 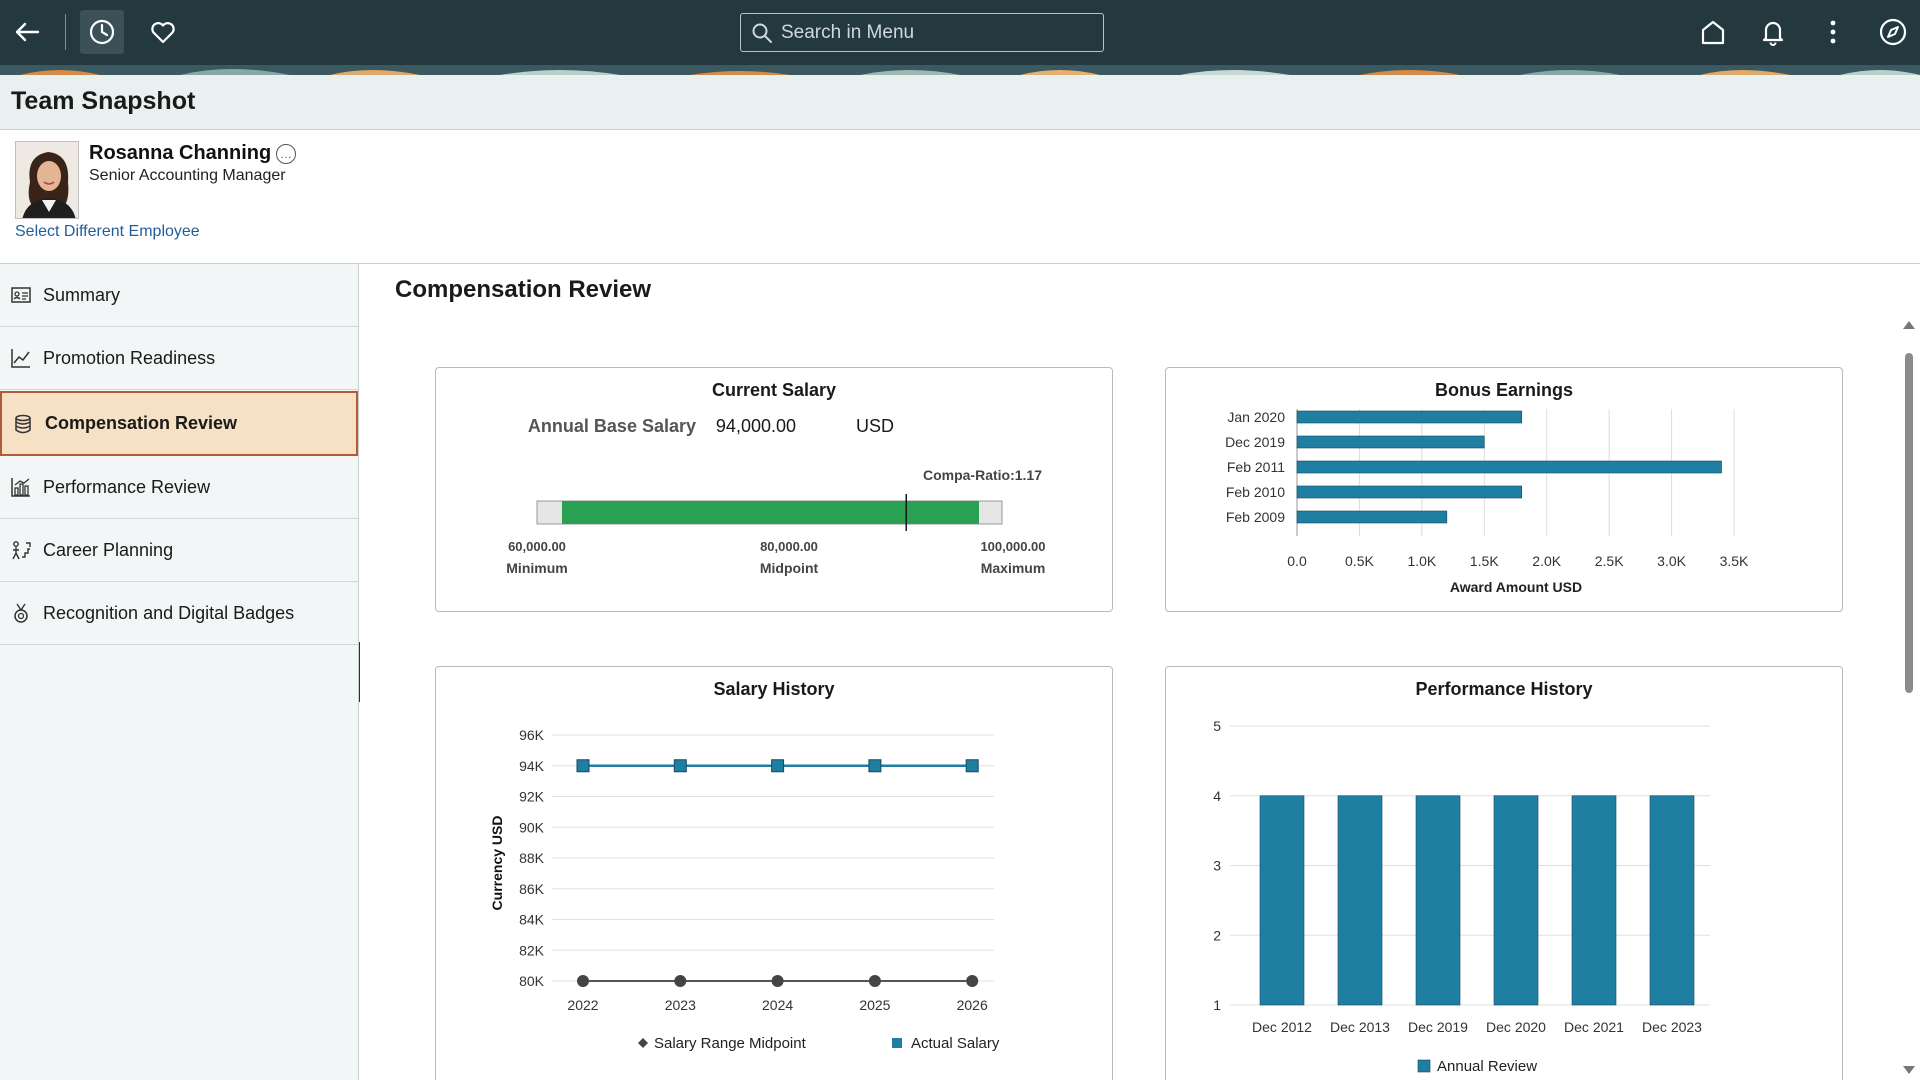 What do you see at coordinates (1255, 492) in the screenshot?
I see `bonus-category-label: Feb 2010` at bounding box center [1255, 492].